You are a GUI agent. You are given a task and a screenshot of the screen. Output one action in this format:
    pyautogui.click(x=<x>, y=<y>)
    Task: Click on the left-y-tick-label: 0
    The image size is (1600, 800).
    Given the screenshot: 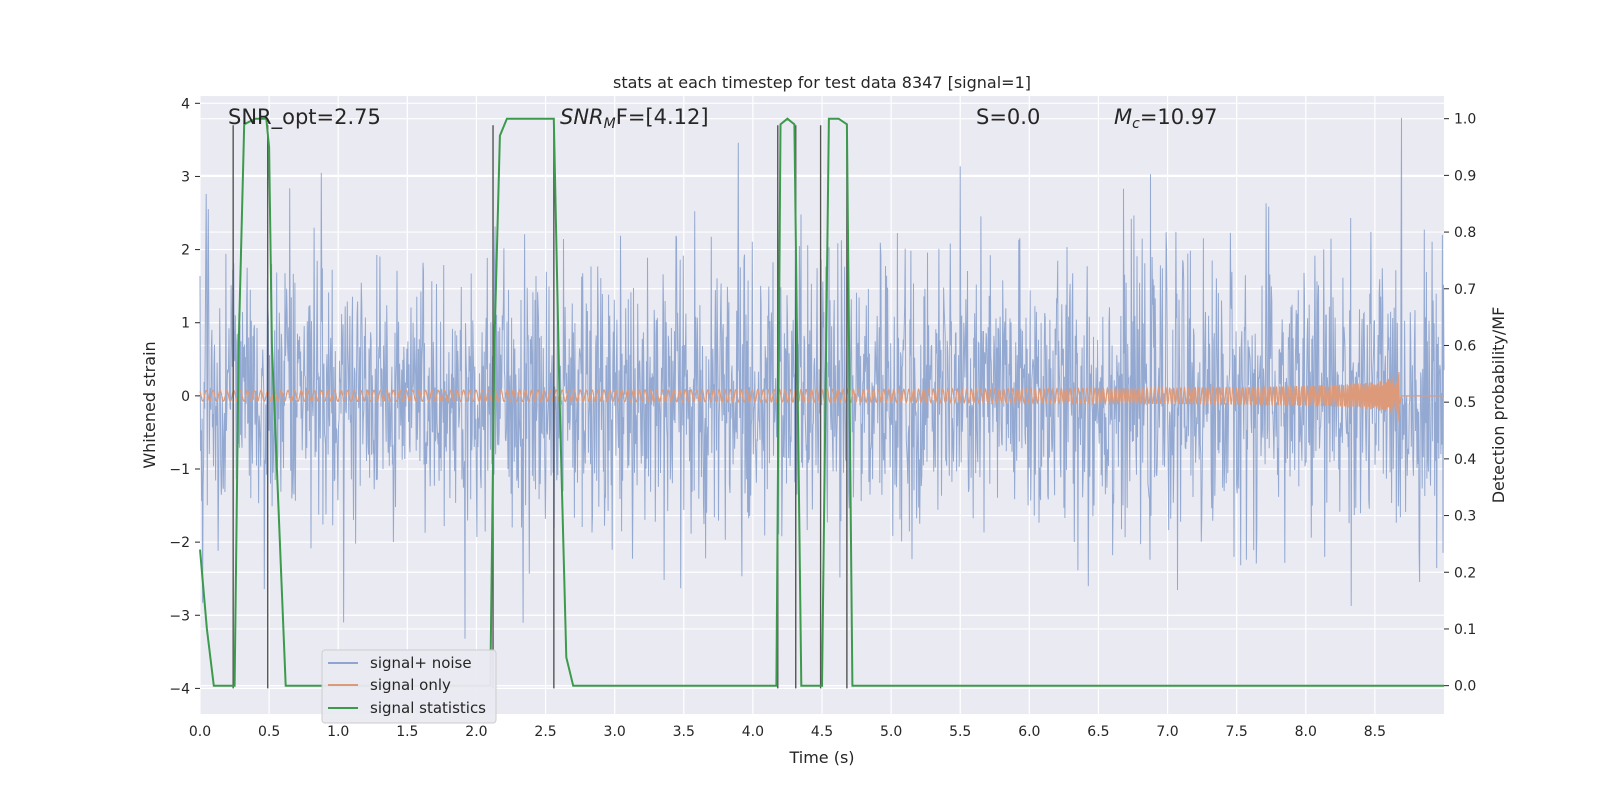 What is the action you would take?
    pyautogui.click(x=185, y=397)
    